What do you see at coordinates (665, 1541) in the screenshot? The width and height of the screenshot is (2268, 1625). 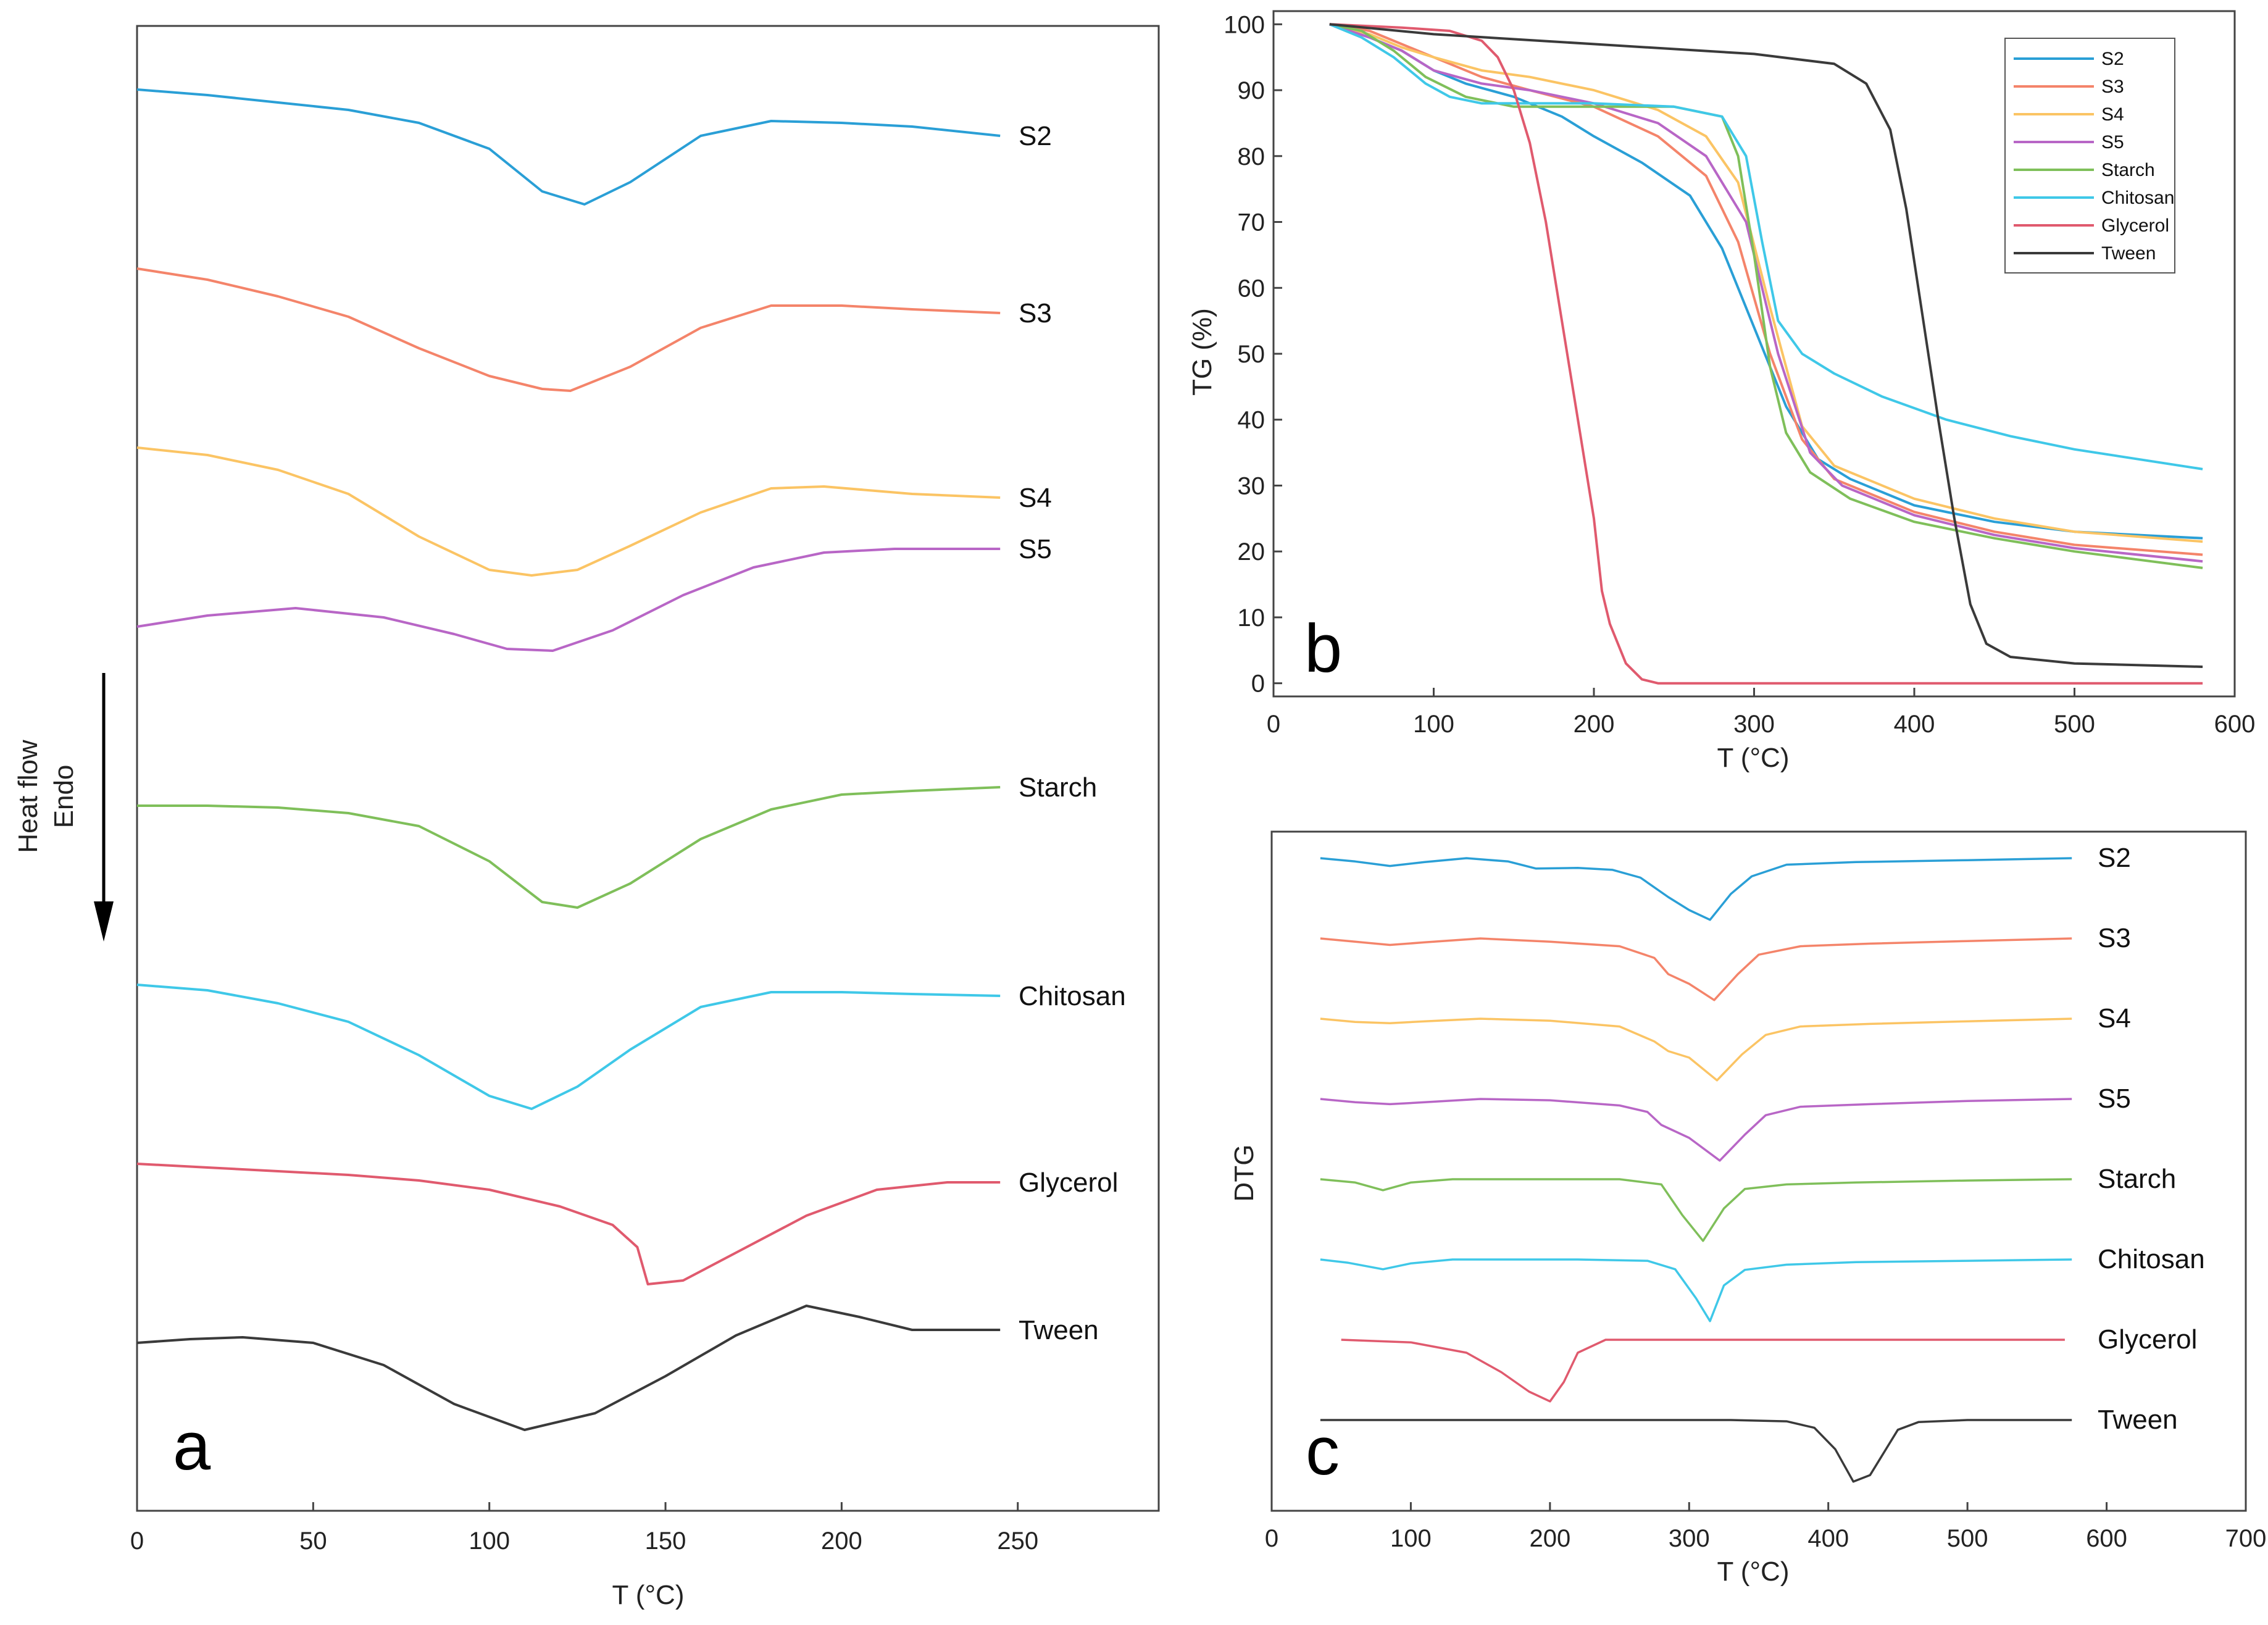 I see `panel-a-x-tick-label-150: 150` at bounding box center [665, 1541].